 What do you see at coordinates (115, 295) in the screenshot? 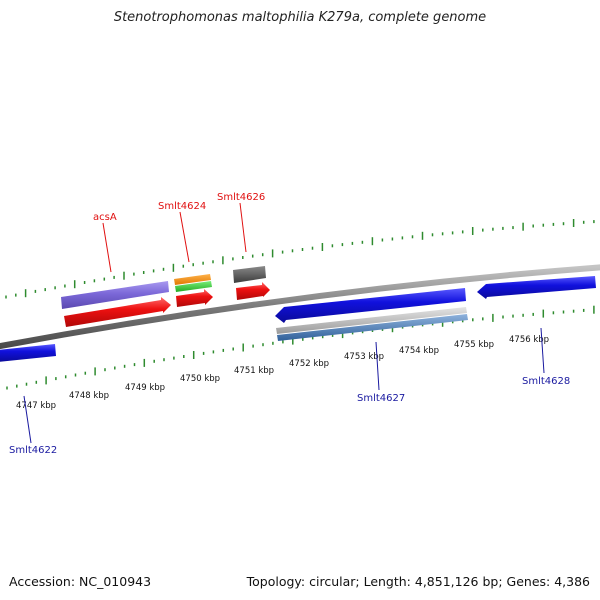
I see `acsA-gene-feature` at bounding box center [115, 295].